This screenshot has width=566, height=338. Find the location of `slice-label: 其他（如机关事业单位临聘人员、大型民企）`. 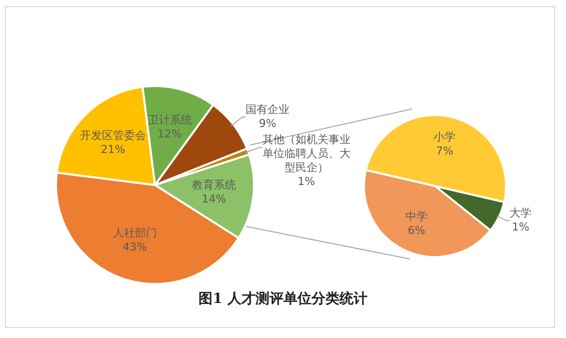

slice-label: 其他（如机关事业单位临聘人员、大型民企） is located at coordinates (306, 153).